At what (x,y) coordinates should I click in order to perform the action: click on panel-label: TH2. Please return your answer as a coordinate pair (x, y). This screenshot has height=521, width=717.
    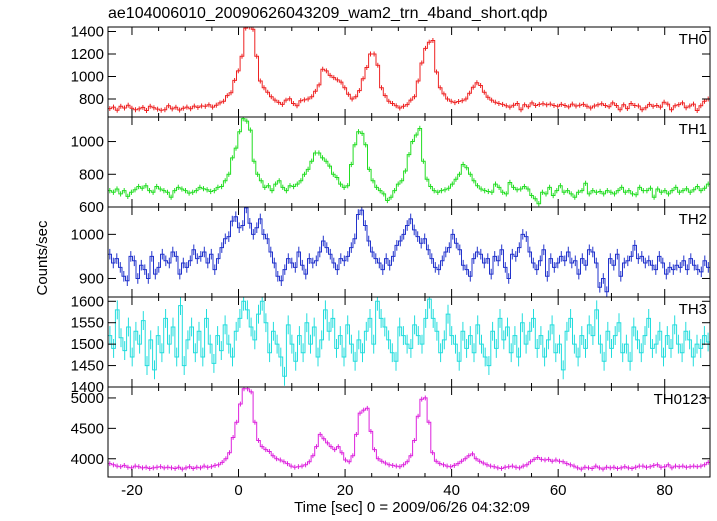
    Looking at the image, I should click on (693, 219).